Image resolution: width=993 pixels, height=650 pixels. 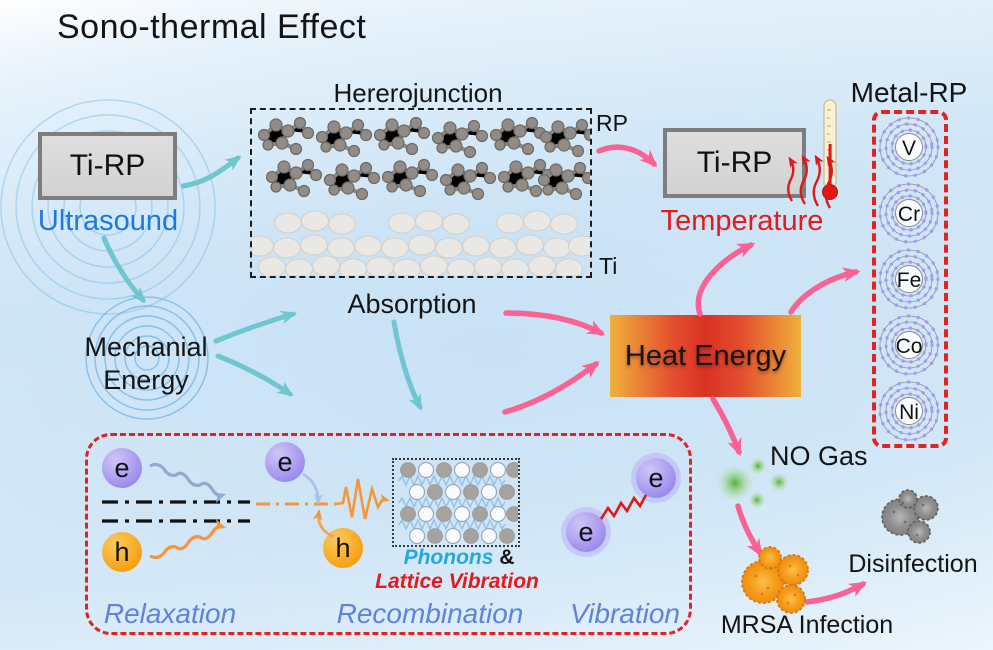 What do you see at coordinates (775, 580) in the screenshot?
I see `mrsa-bacteria-icon` at bounding box center [775, 580].